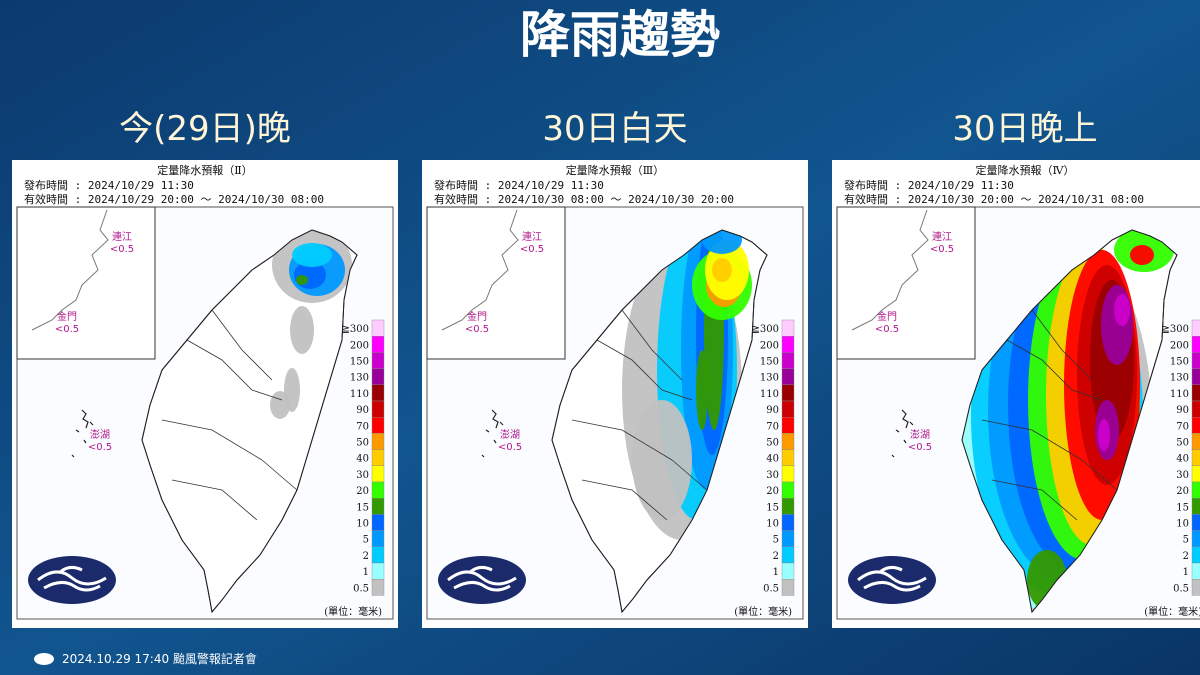  I want to click on county-borders, so click(1049, 415).